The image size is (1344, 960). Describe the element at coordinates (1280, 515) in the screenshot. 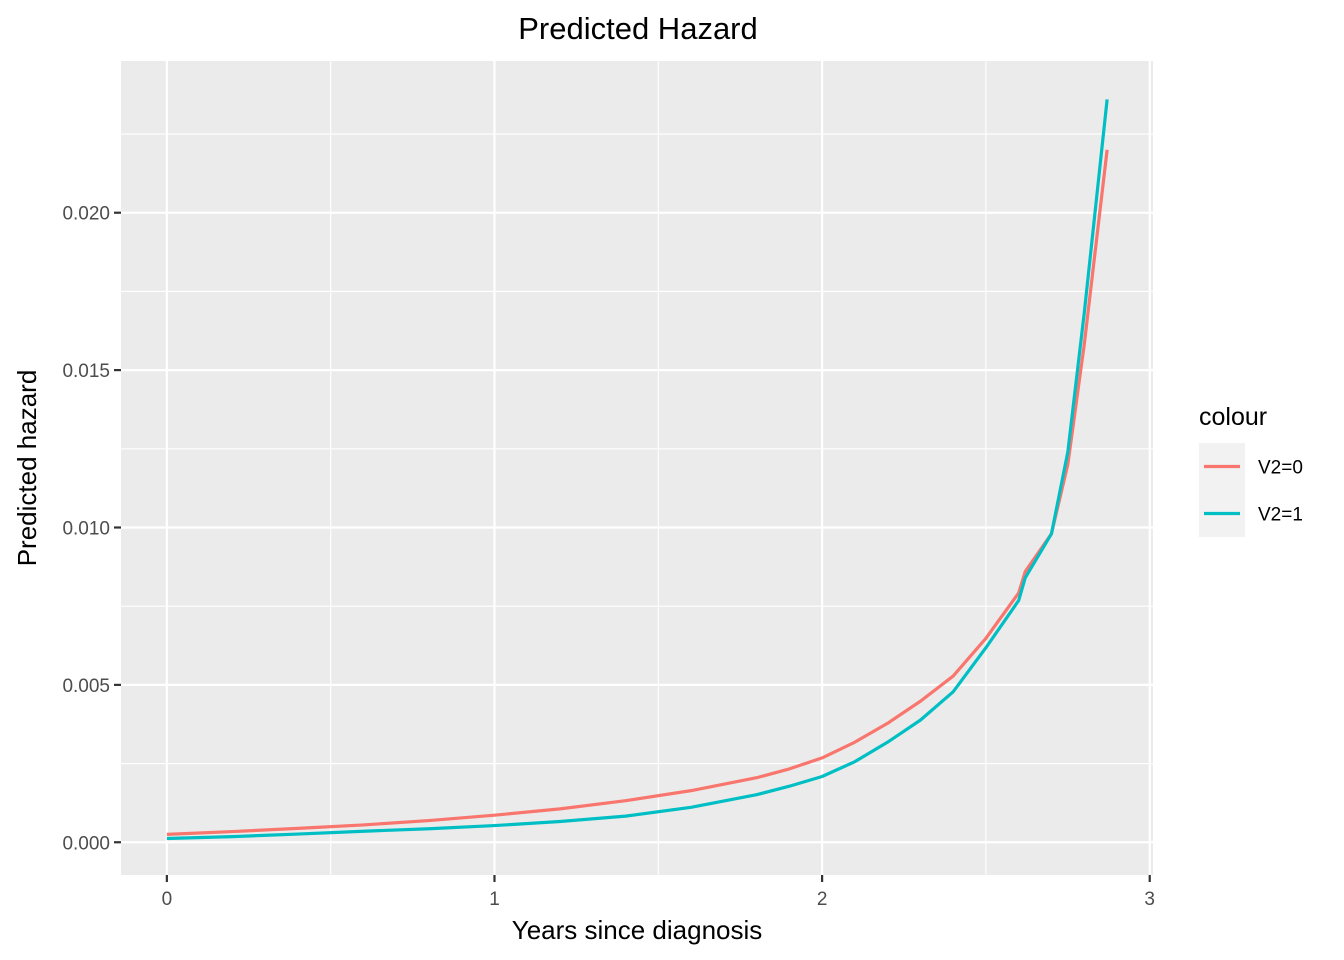

I see `legend-label: V2=1` at that location.